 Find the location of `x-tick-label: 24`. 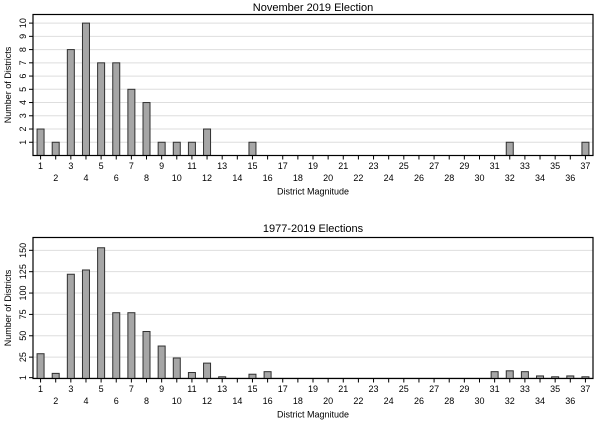

x-tick-label: 24 is located at coordinates (389, 178).